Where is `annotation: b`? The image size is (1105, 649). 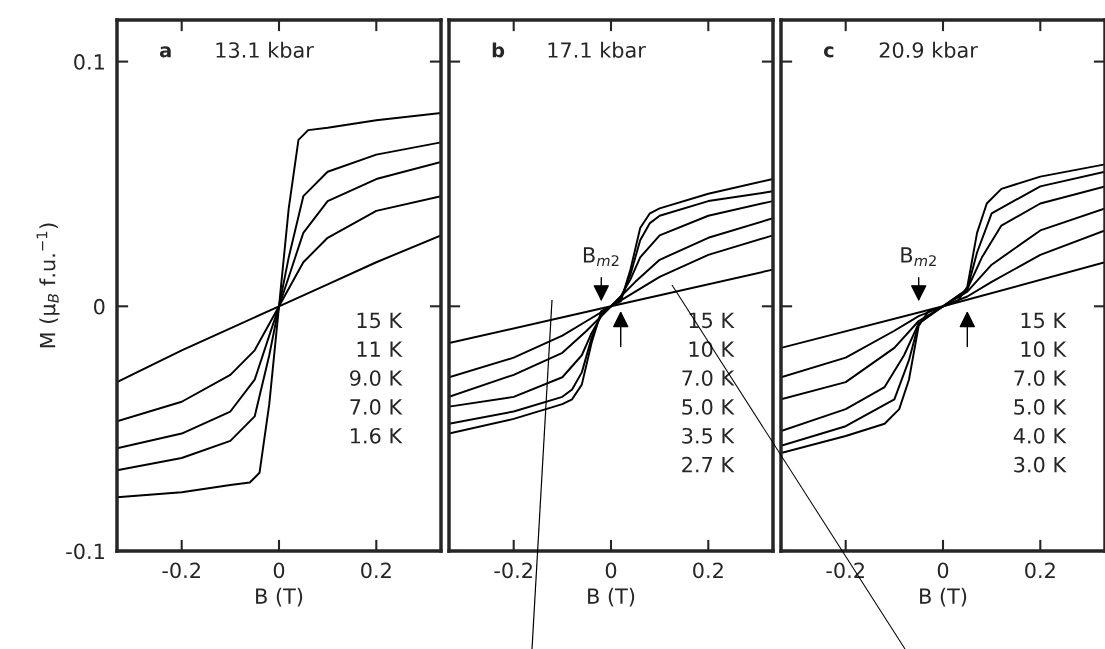 annotation: b is located at coordinates (498, 50).